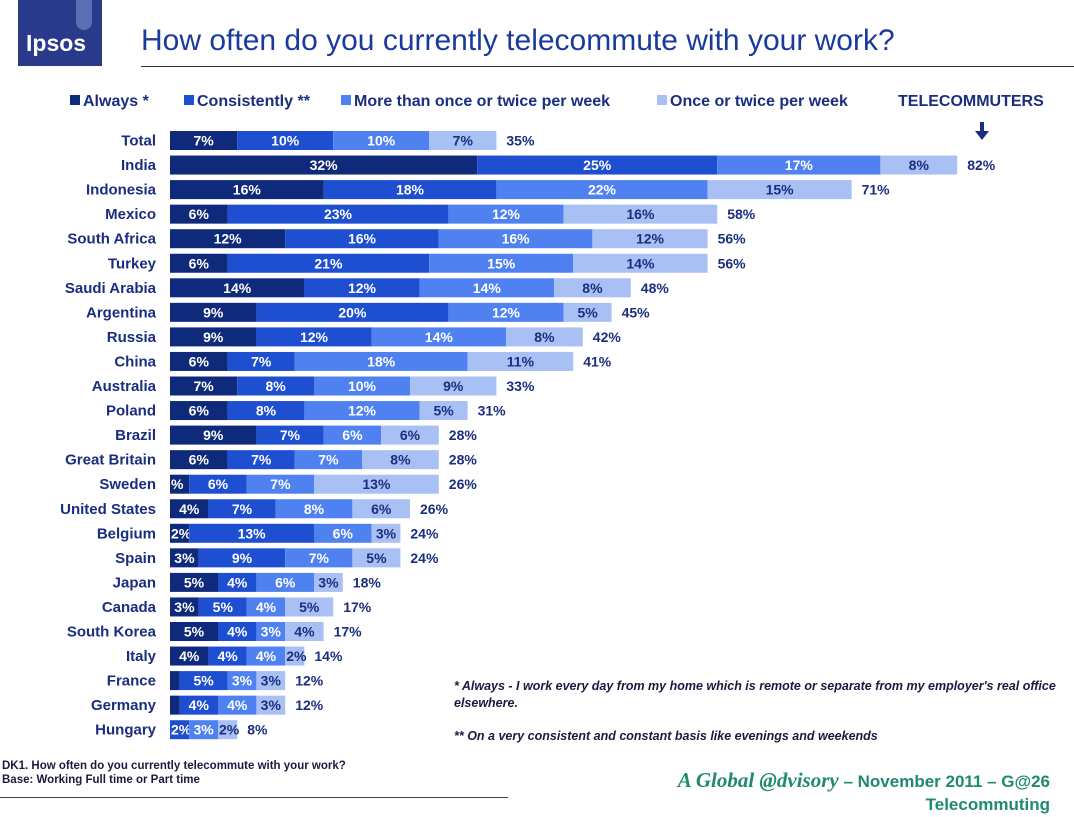 This screenshot has height=817, width=1074. What do you see at coordinates (319, 558) in the screenshot?
I see `segment-label-more-spain: 7%` at bounding box center [319, 558].